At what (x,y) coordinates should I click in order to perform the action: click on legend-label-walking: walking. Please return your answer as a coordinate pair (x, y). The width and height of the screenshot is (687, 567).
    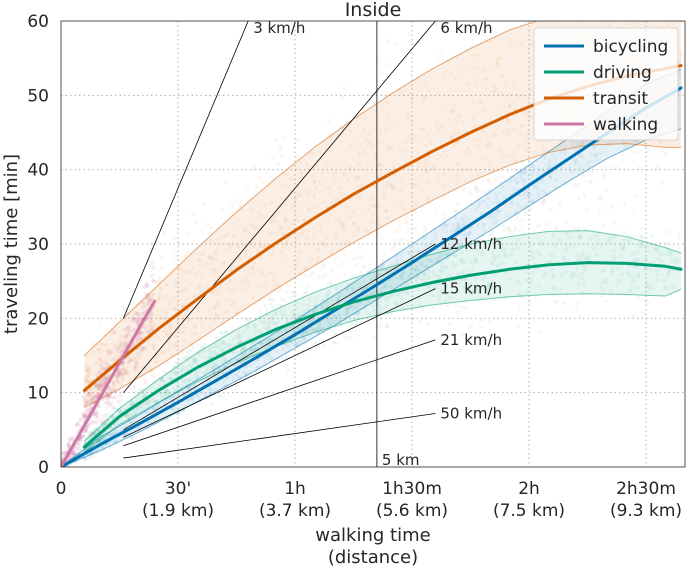
    Looking at the image, I should click on (625, 125).